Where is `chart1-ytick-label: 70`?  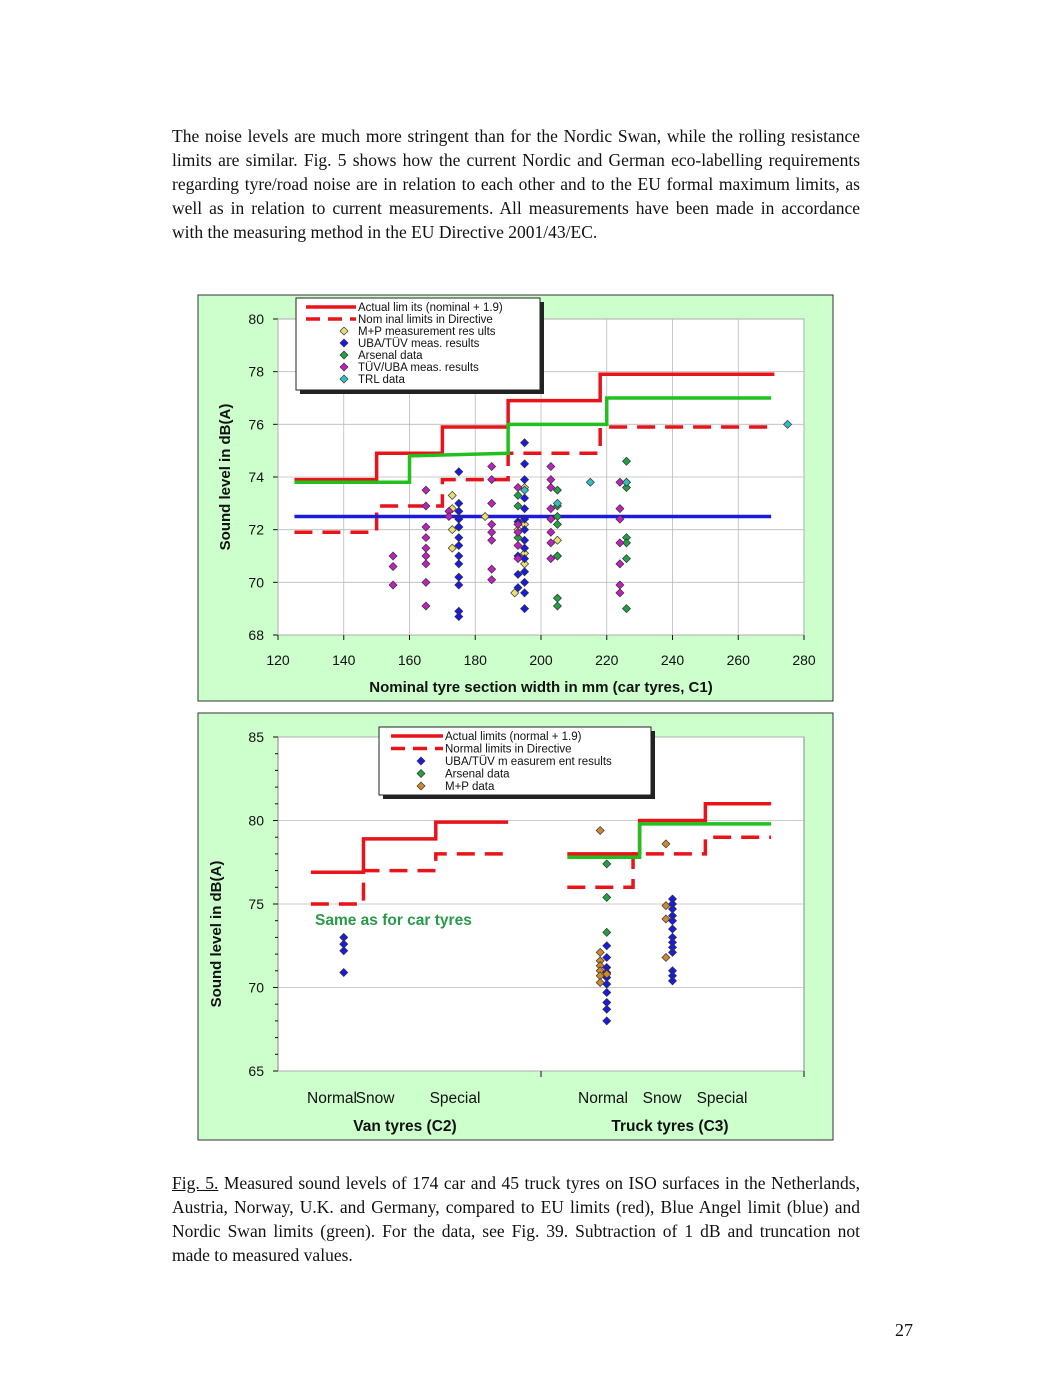 chart1-ytick-label: 70 is located at coordinates (256, 582).